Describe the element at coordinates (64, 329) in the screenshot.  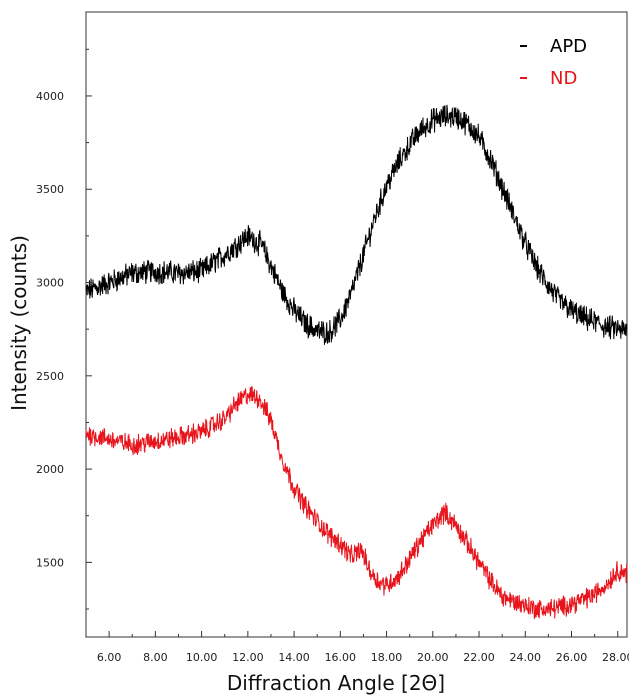
I see `y-axis: 1500 2000 2500 3000 3500 4000` at that location.